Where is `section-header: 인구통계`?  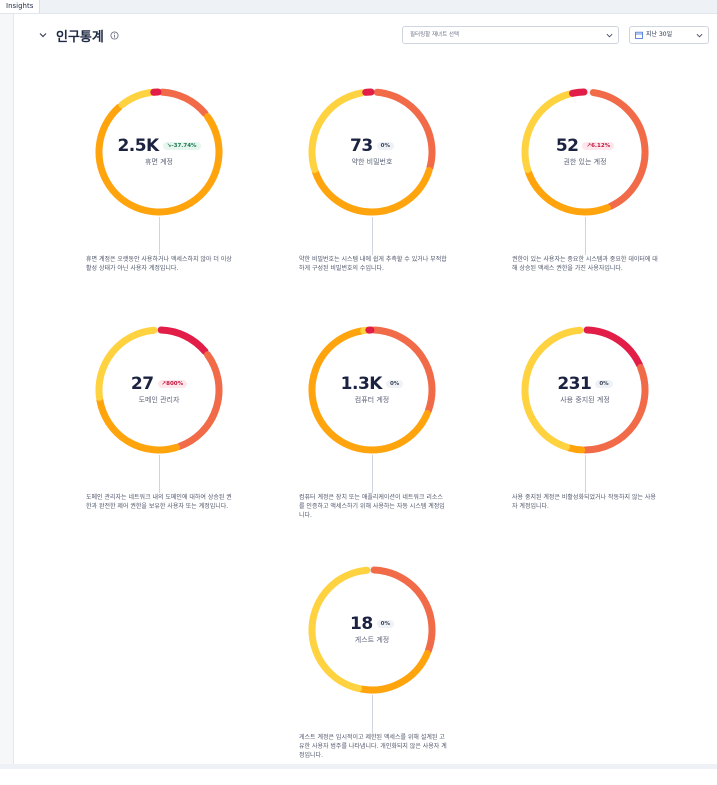 section-header: 인구통계 is located at coordinates (78, 35).